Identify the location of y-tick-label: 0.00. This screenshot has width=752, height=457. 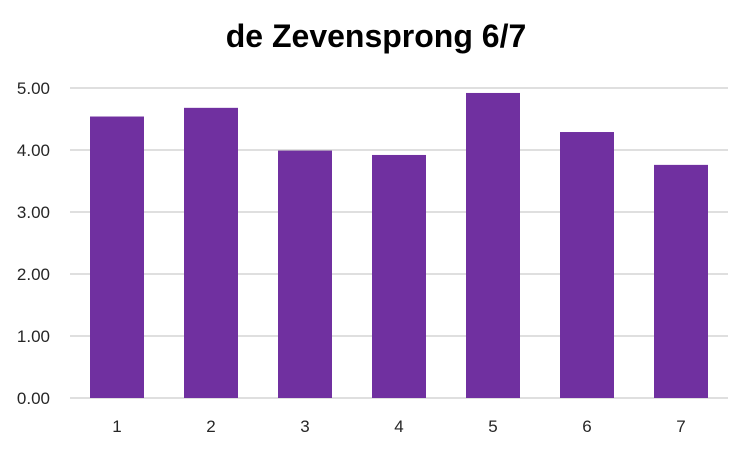
(33, 398).